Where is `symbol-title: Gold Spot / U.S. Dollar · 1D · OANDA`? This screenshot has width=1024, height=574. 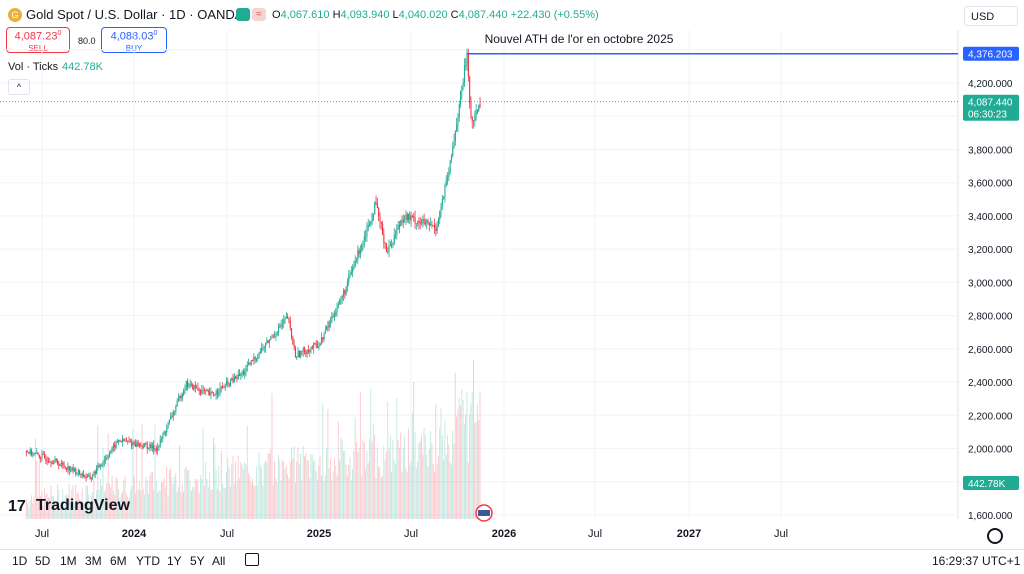
symbol-title: Gold Spot / U.S. Dollar · 1D · OANDA is located at coordinates (135, 14).